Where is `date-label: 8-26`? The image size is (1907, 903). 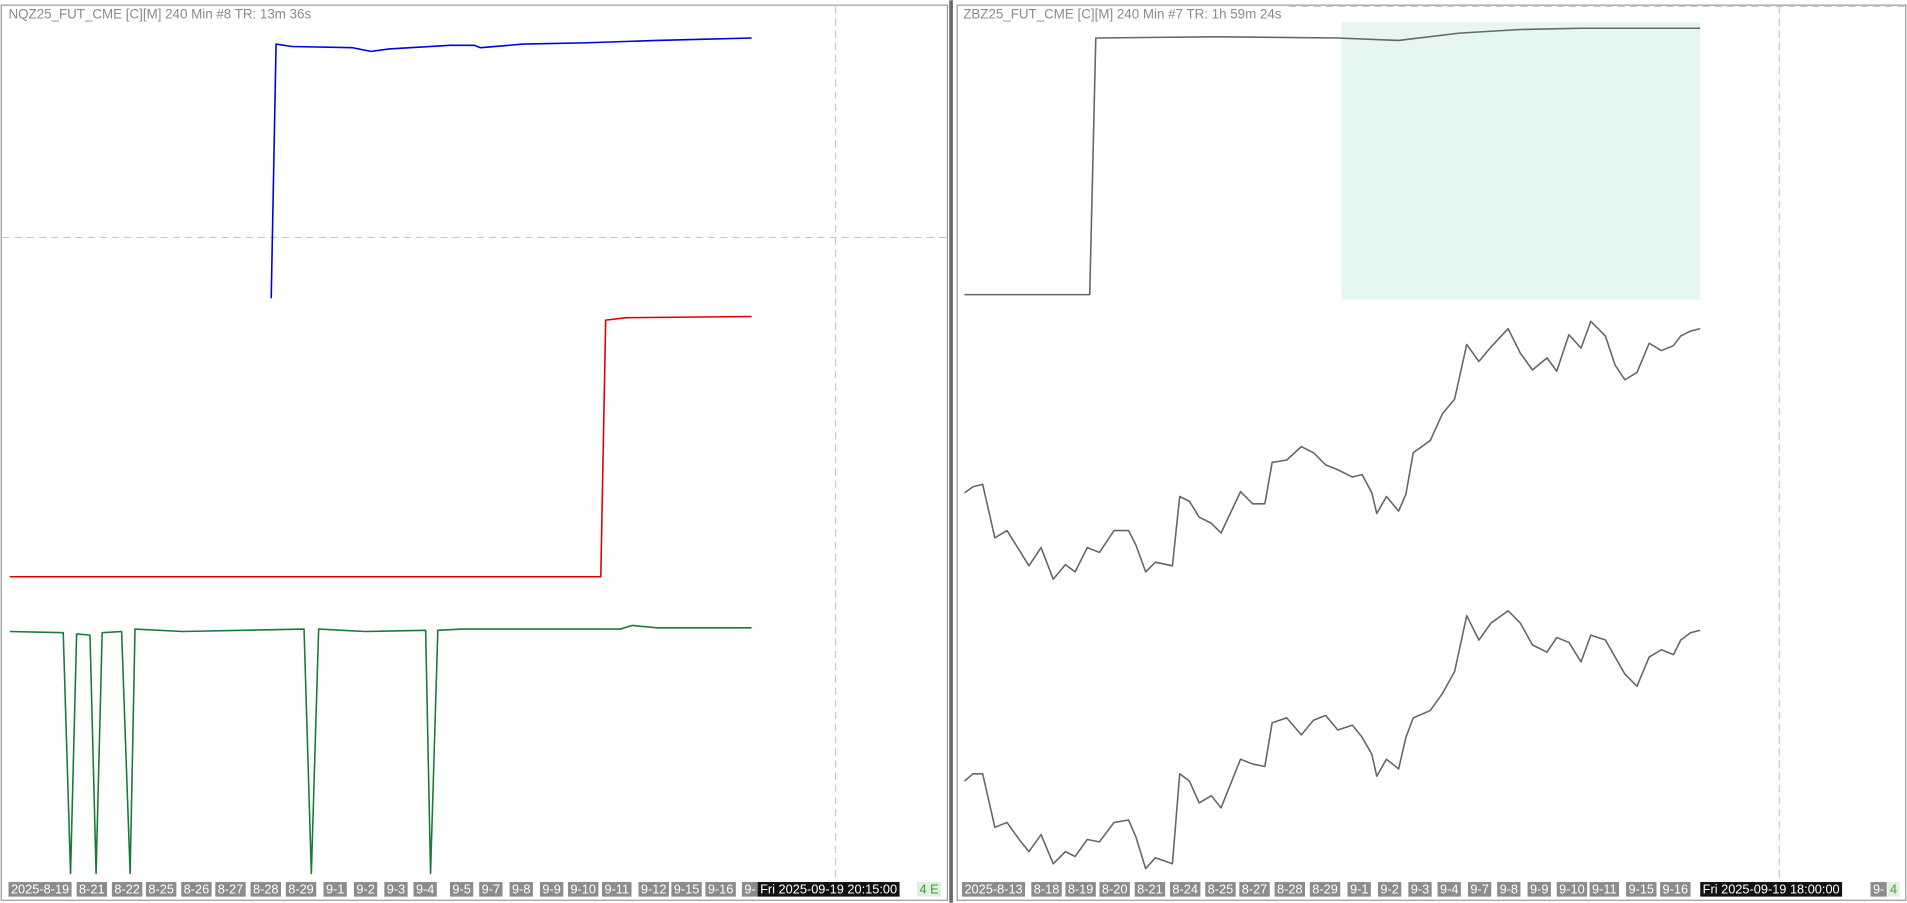 date-label: 8-26 is located at coordinates (197, 888).